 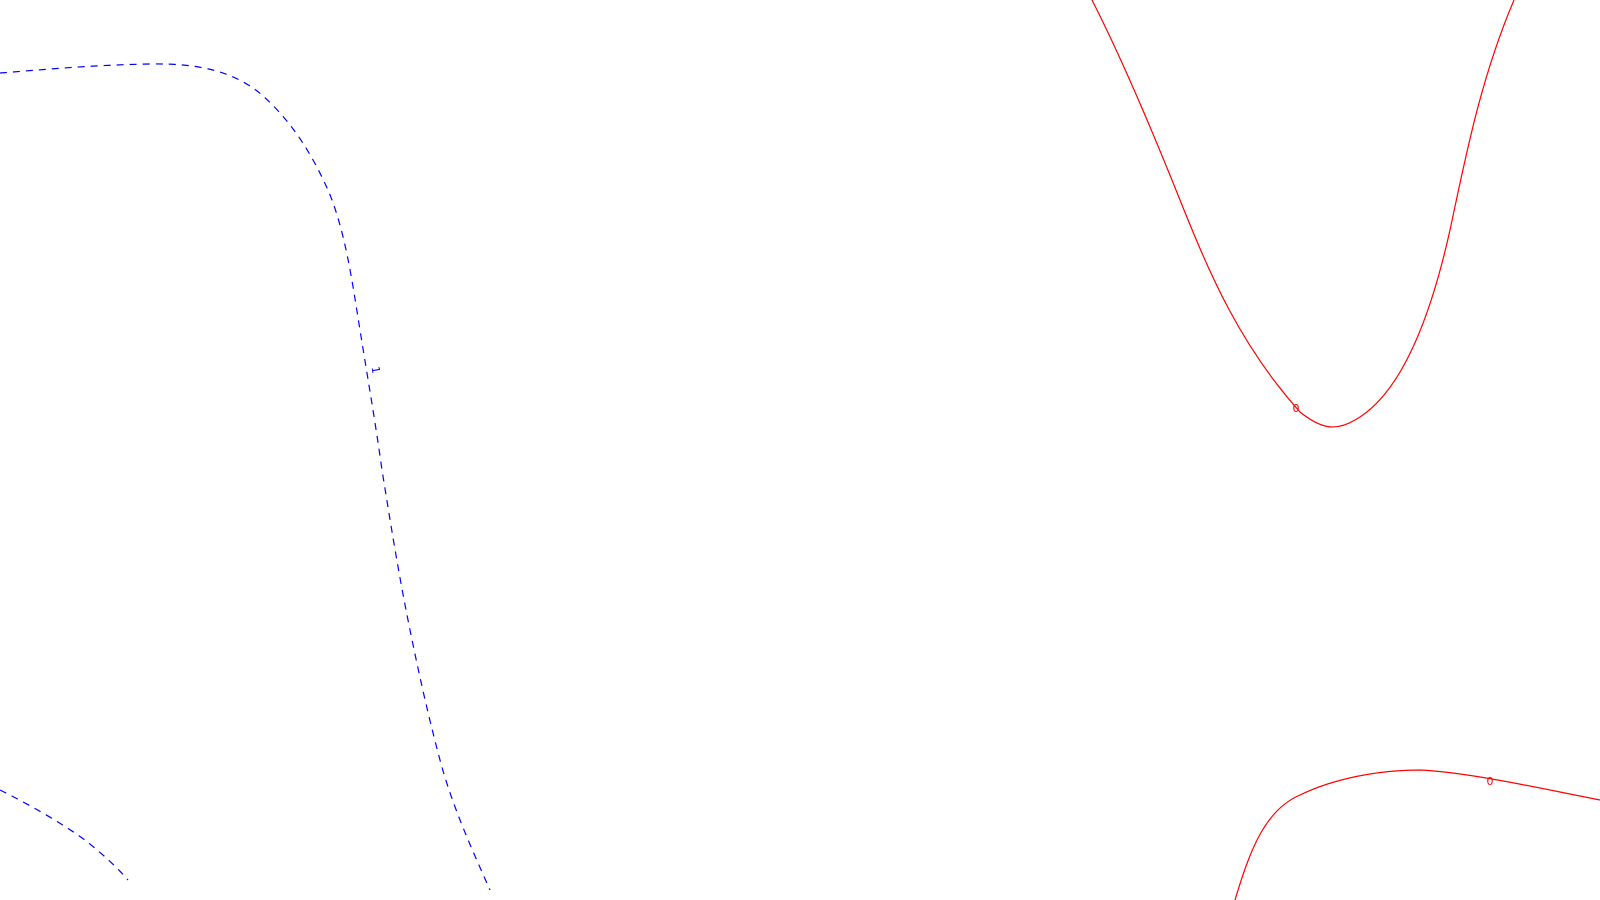 What do you see at coordinates (1303, 214) in the screenshot?
I see `contour-line-red-upper` at bounding box center [1303, 214].